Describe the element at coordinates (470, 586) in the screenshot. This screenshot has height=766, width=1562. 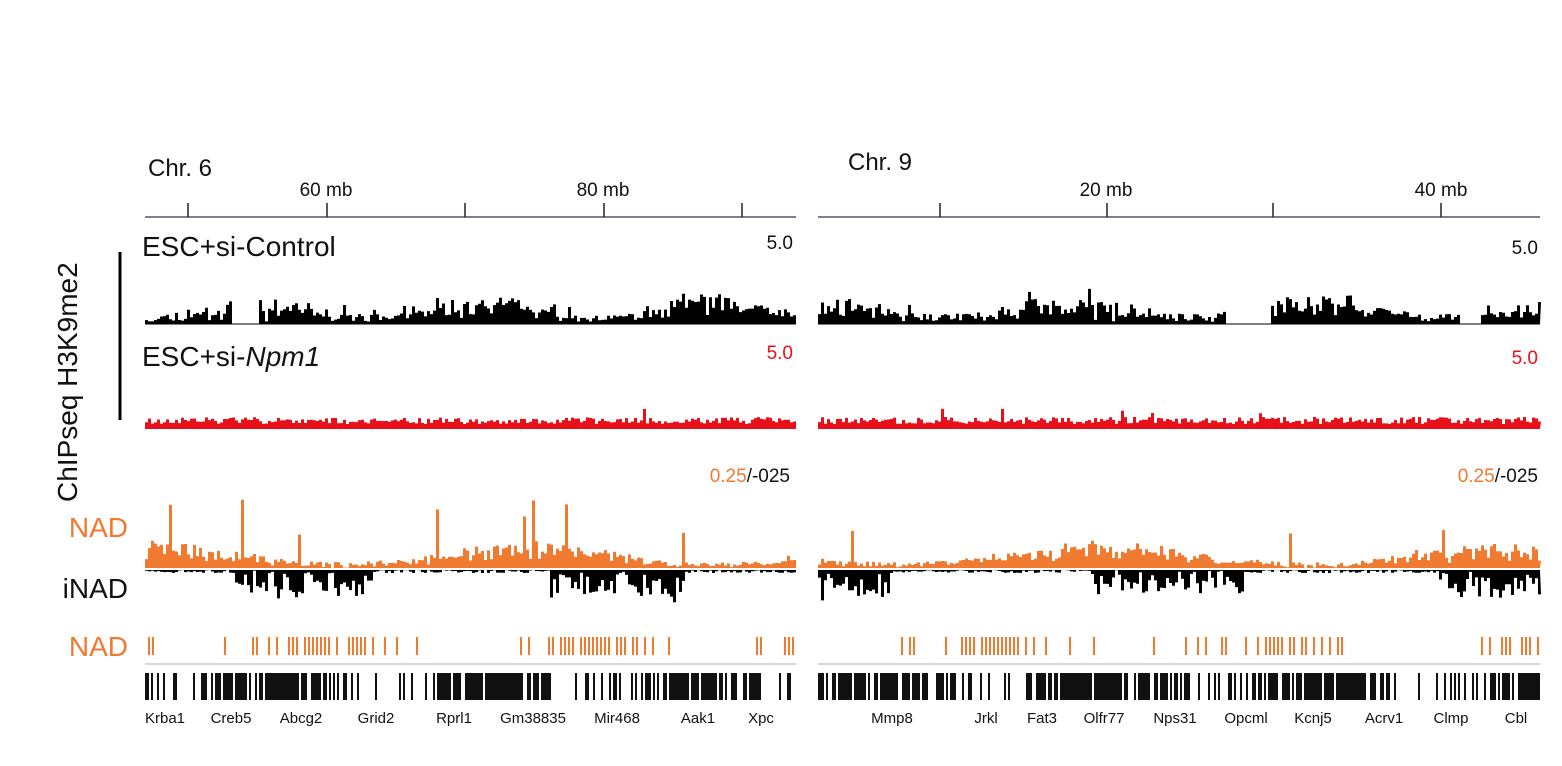
I see `inad-signal-track` at that location.